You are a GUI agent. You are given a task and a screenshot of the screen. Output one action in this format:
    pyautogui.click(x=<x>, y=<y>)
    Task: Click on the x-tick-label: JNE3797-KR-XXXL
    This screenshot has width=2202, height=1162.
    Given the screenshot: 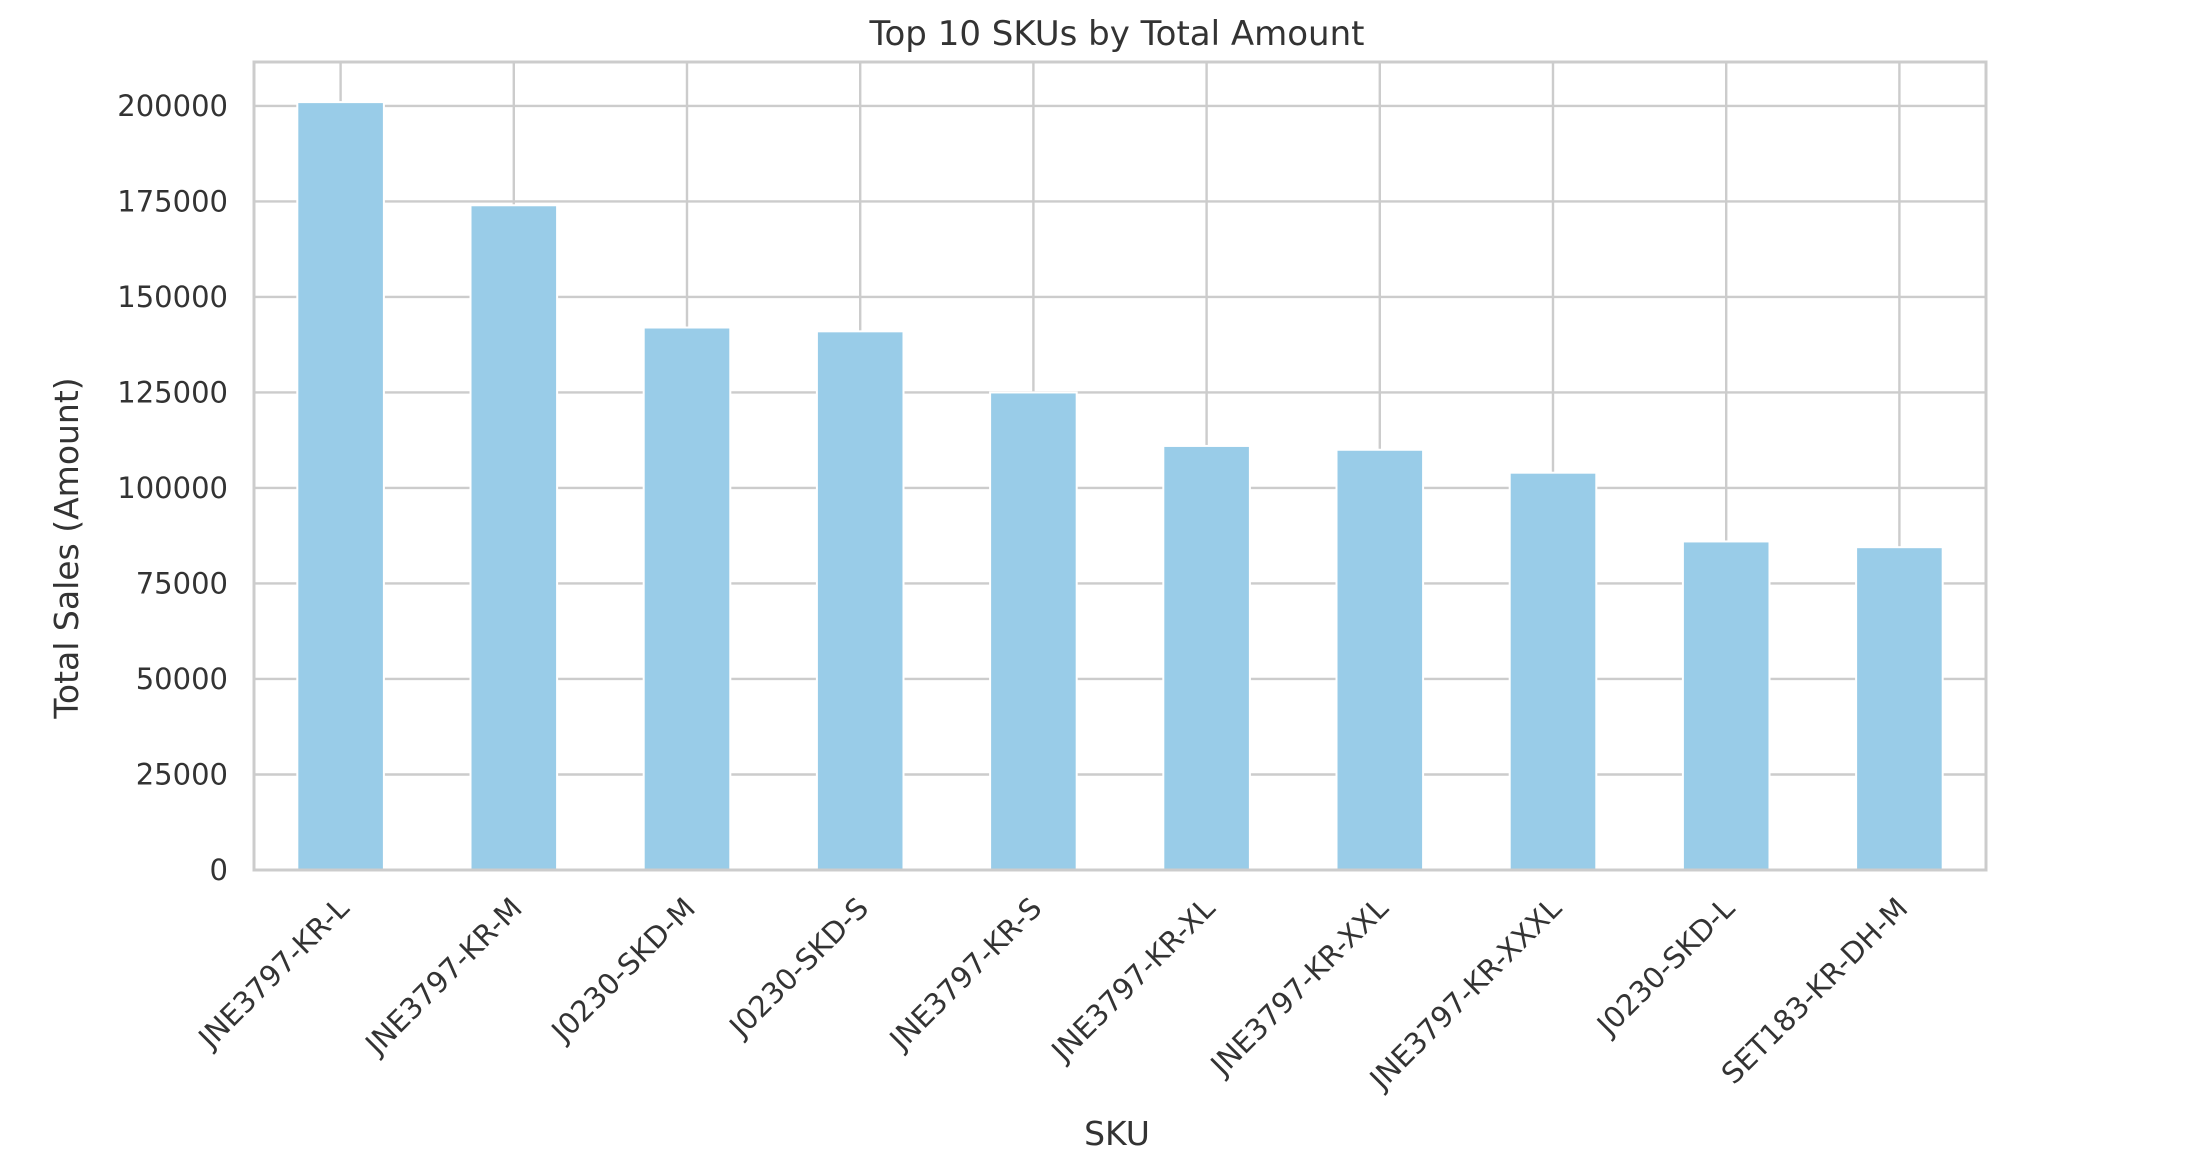 What is the action you would take?
    pyautogui.click(x=1465, y=994)
    